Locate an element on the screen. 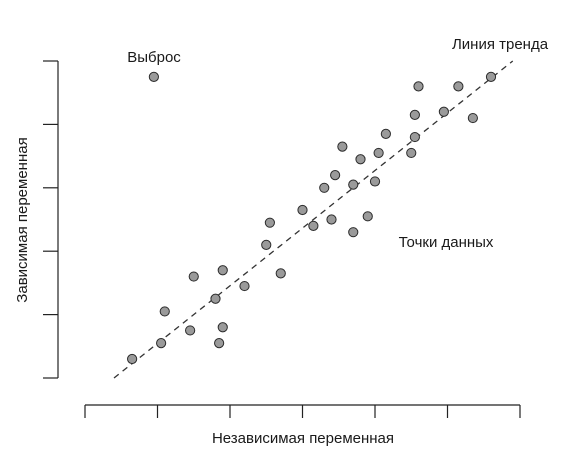 Image resolution: width=580 pixels, height=455 pixels. points-annotation: Точки данных is located at coordinates (446, 242).